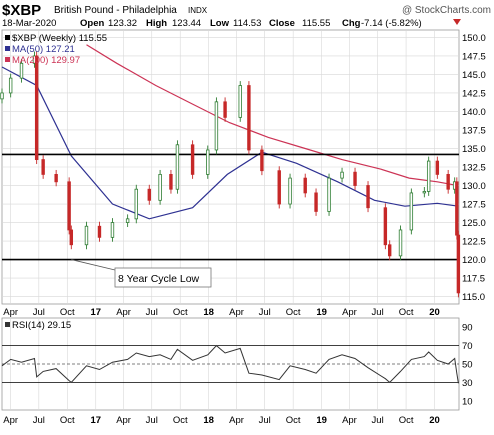  Describe the element at coordinates (467, 346) in the screenshot. I see `rsi-y-tick-label: 70` at that location.